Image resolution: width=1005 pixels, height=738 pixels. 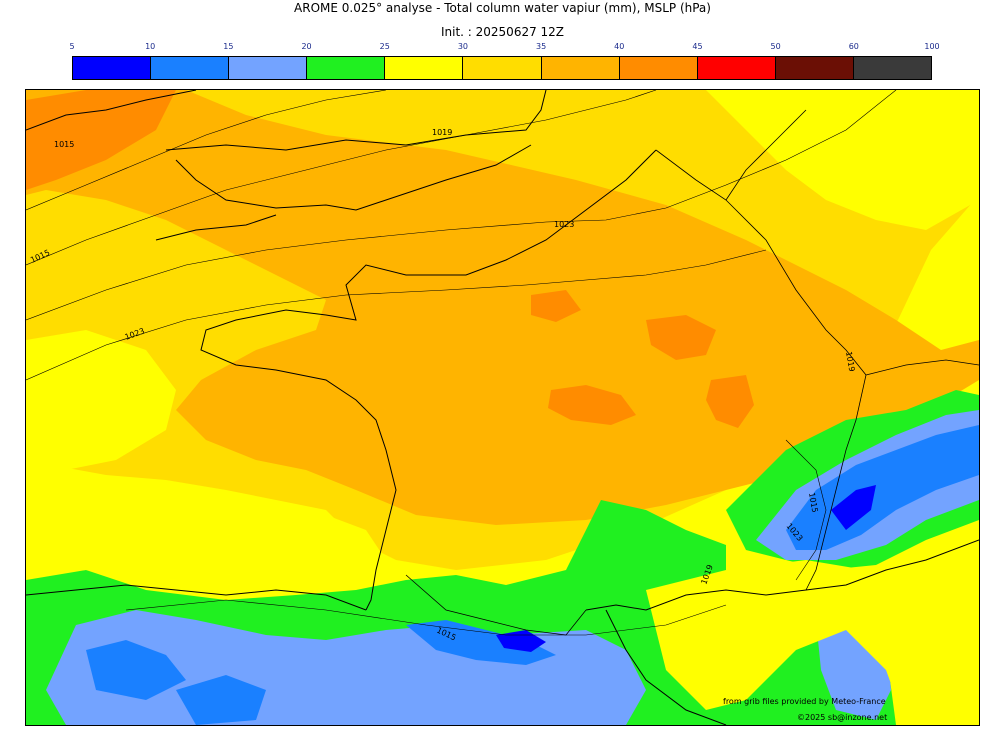 I want to click on field-deepblue-alps, so click(x=853, y=507).